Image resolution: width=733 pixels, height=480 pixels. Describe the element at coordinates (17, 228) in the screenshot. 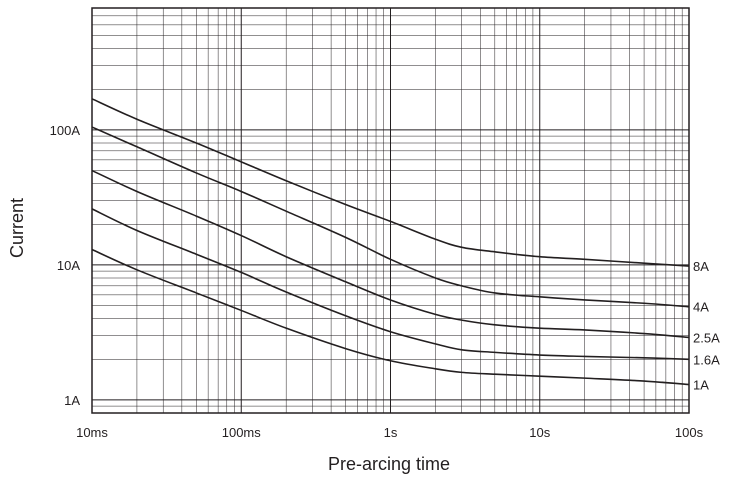

I see `y-axis-title: Current` at that location.